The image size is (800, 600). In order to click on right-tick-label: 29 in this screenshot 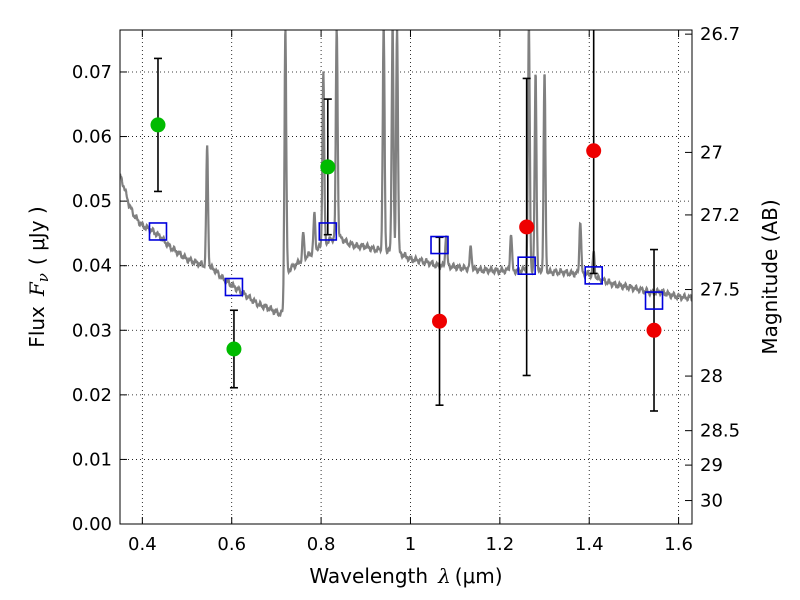, I will do `click(711, 465)`.